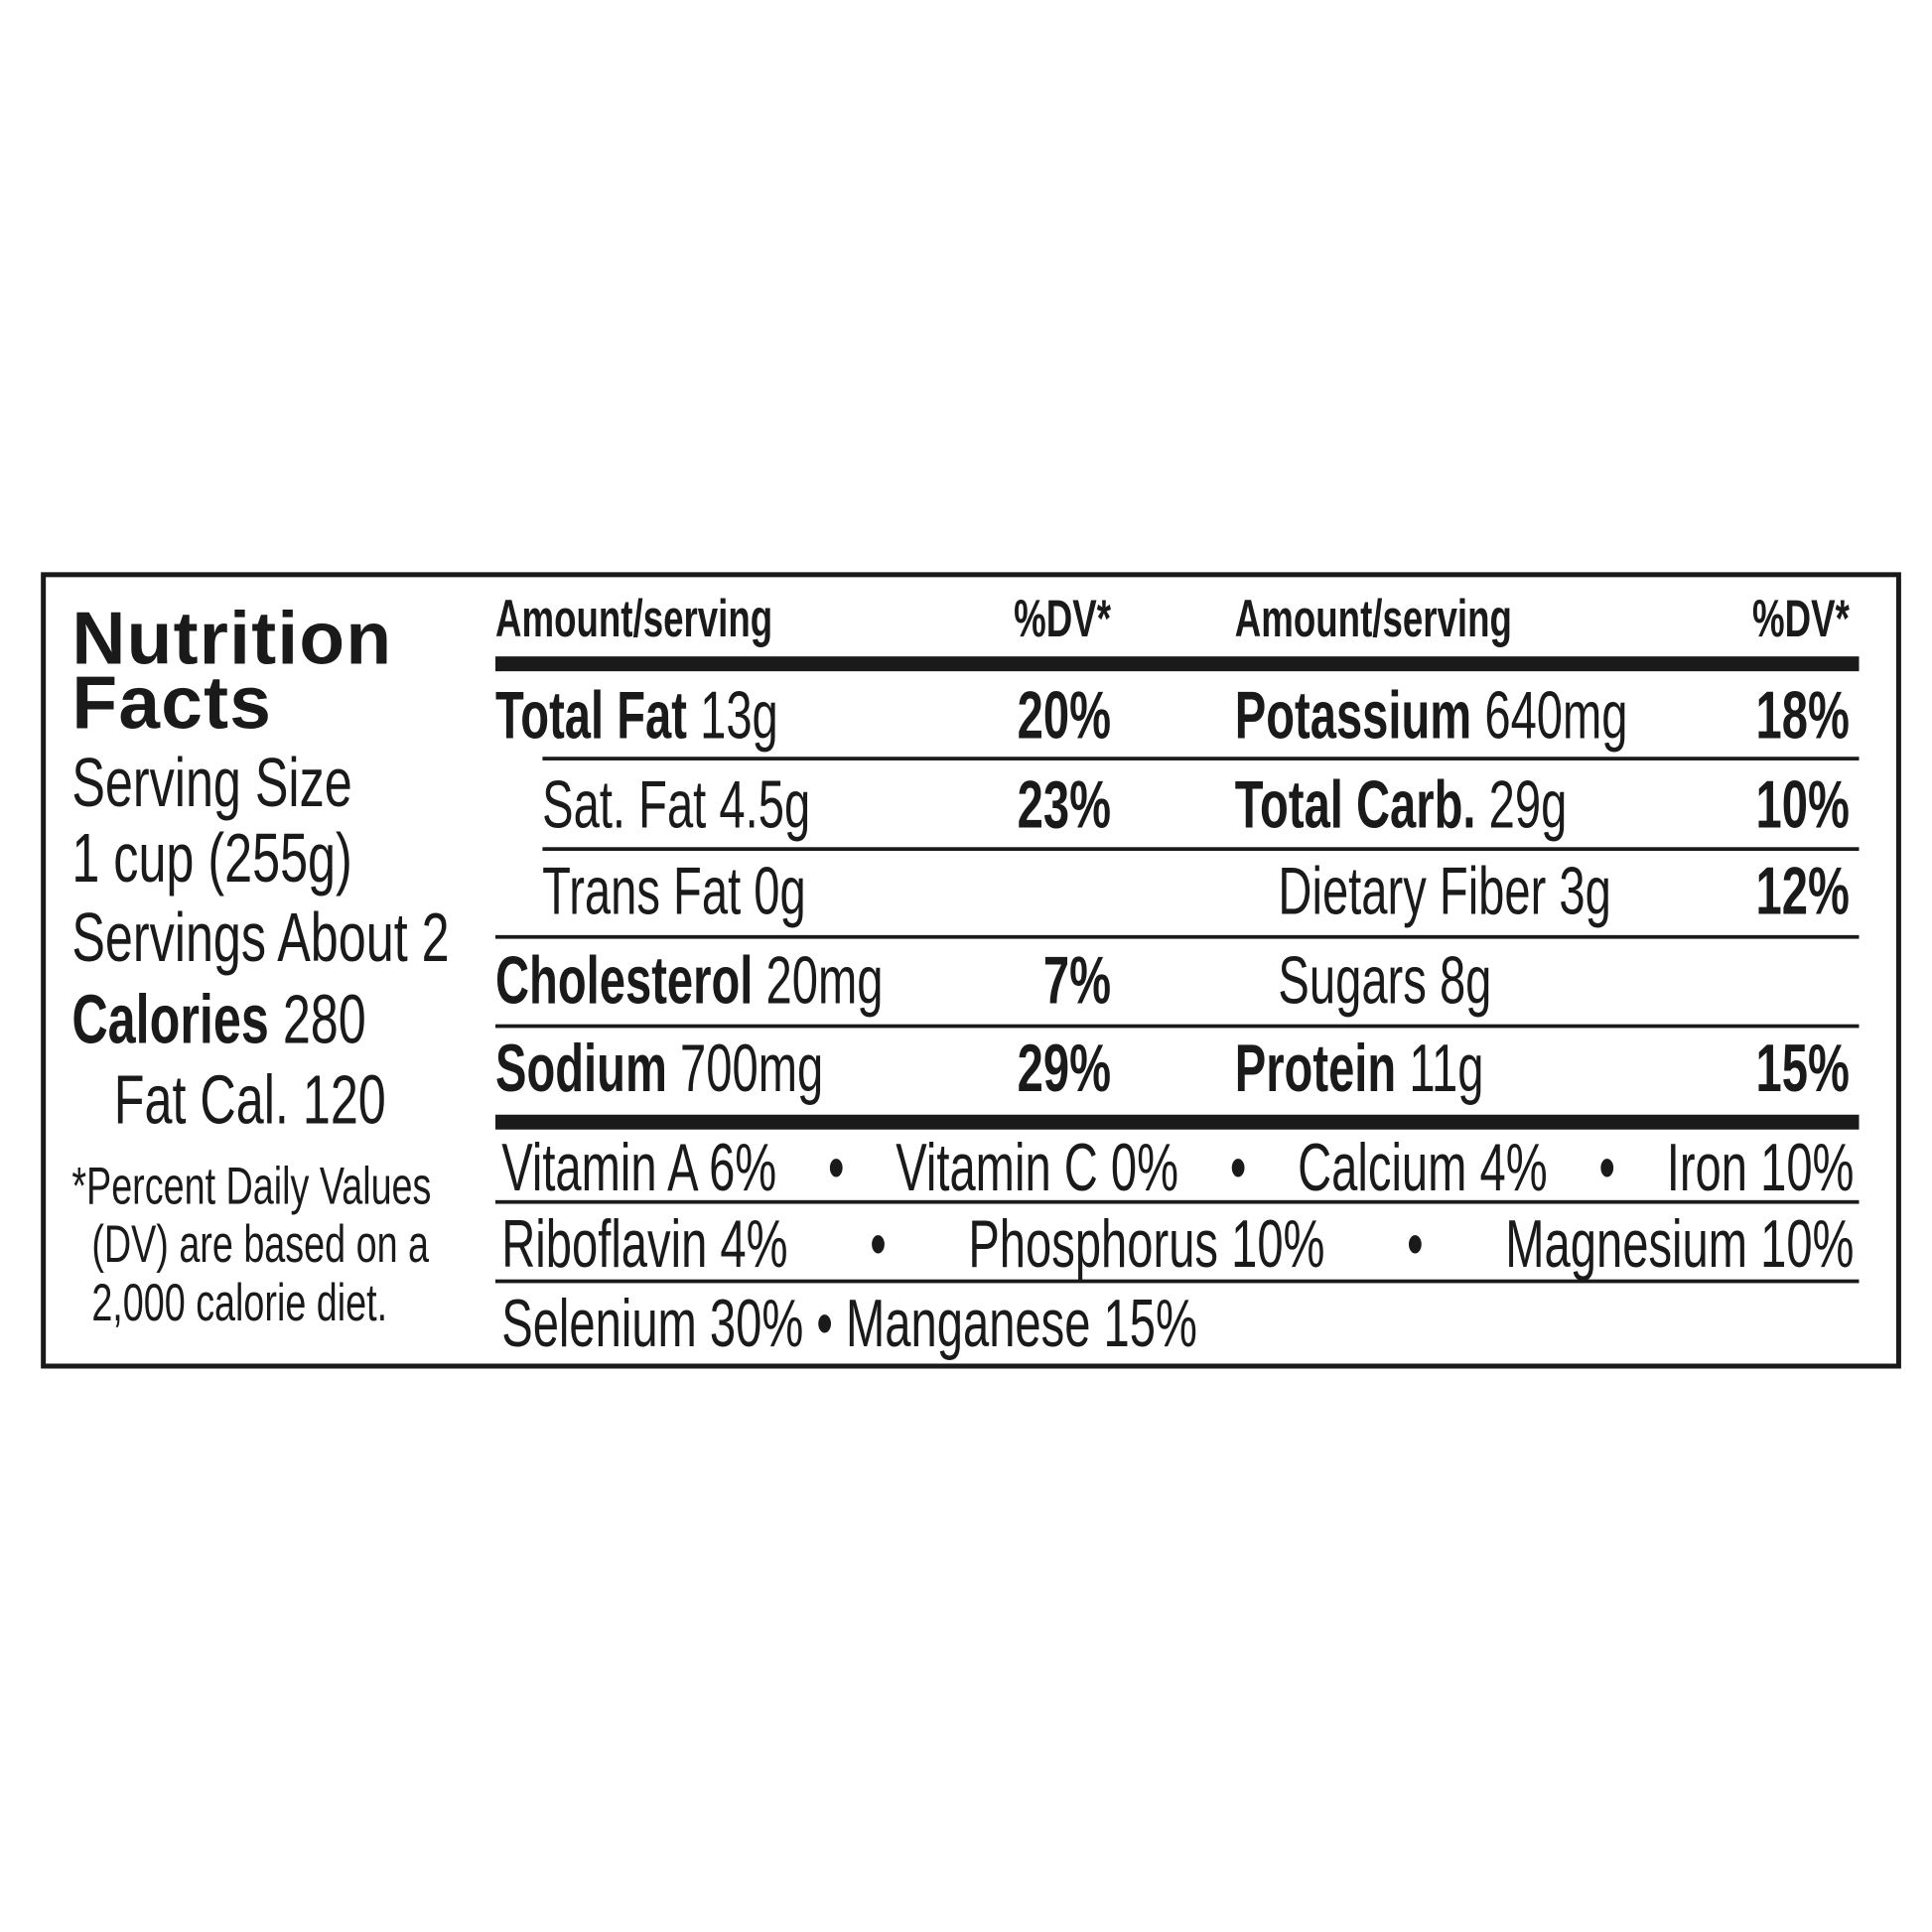  What do you see at coordinates (239, 1302) in the screenshot?
I see `footnote-line: 2,000 calorie diet.` at bounding box center [239, 1302].